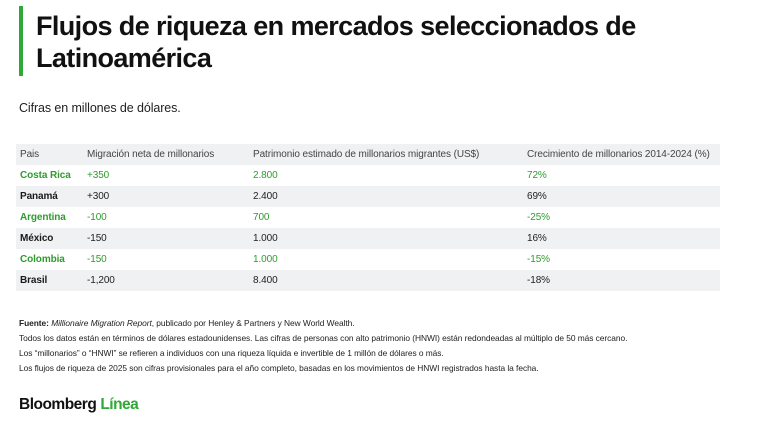 The width and height of the screenshot is (761, 425). What do you see at coordinates (166, 175) in the screenshot?
I see `migration-cell: +350` at bounding box center [166, 175].